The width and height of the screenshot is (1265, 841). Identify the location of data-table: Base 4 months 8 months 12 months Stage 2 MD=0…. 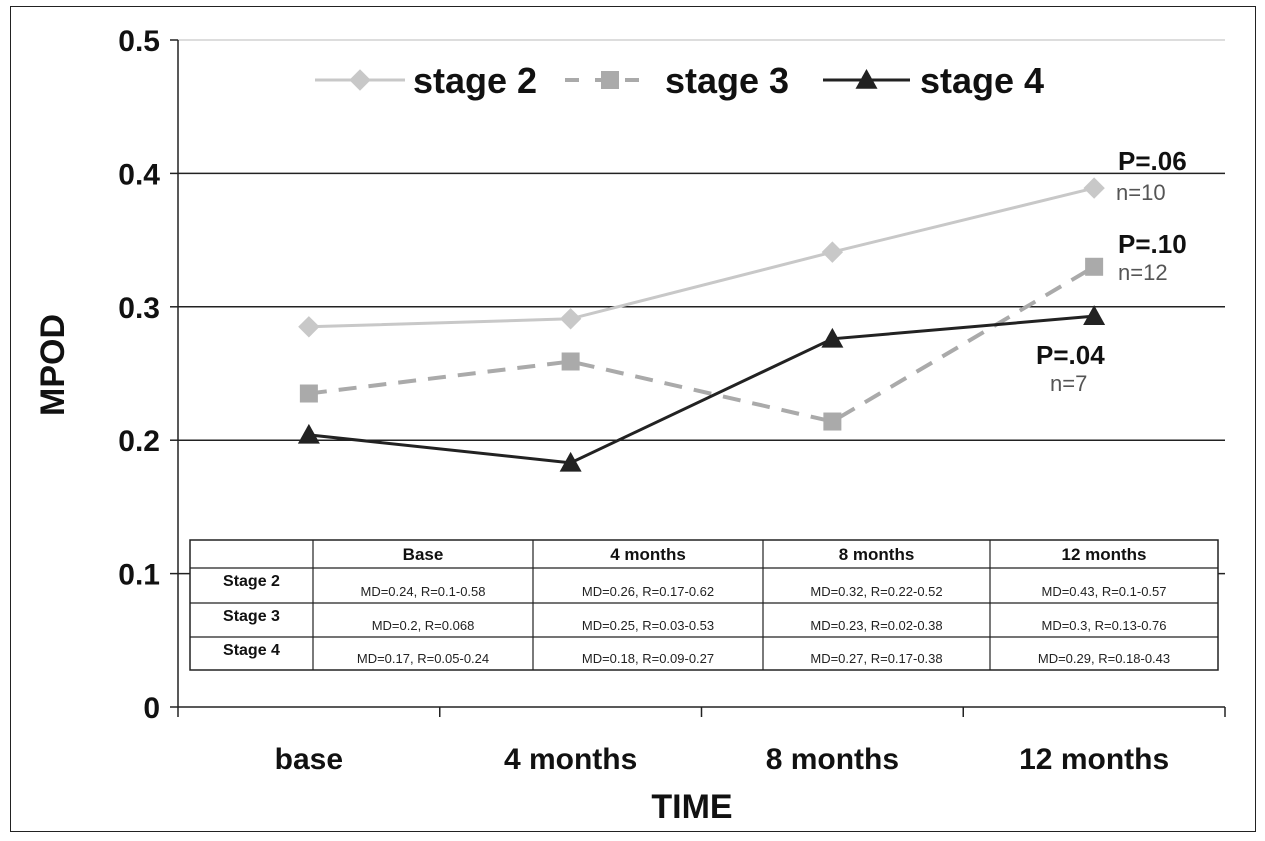
(704, 605).